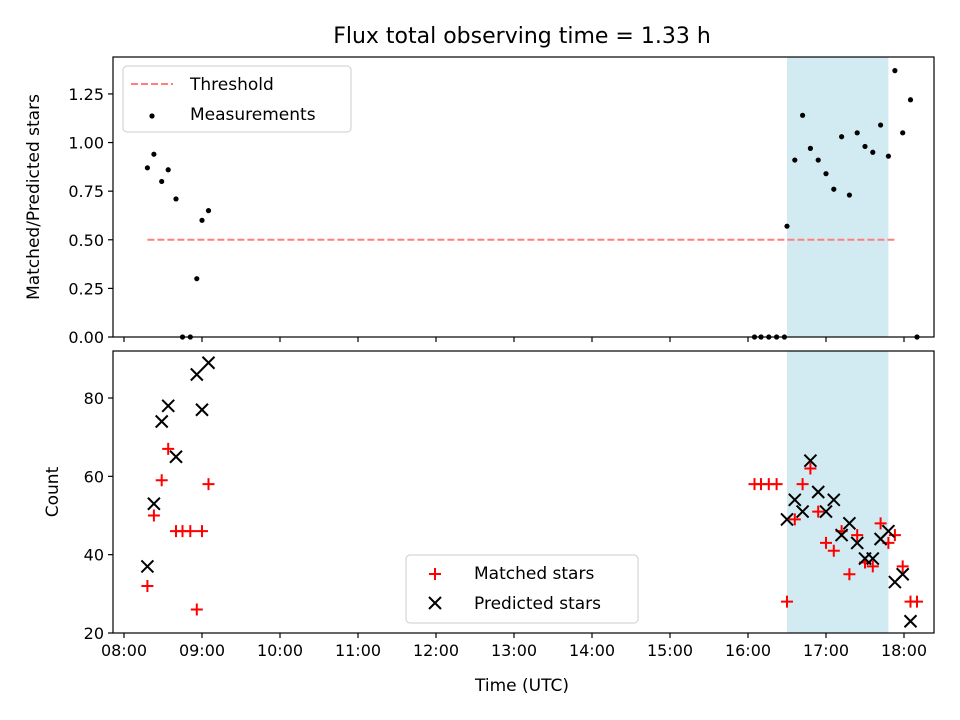  I want to click on xlabel: Time (UTC), so click(521, 686).